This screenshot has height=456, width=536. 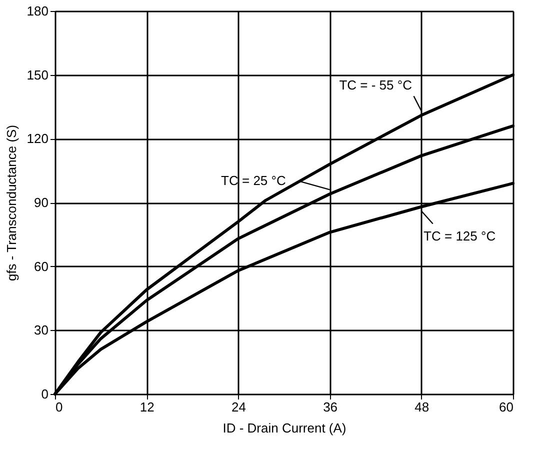 I want to click on y-tick-label: 60, so click(x=41, y=266).